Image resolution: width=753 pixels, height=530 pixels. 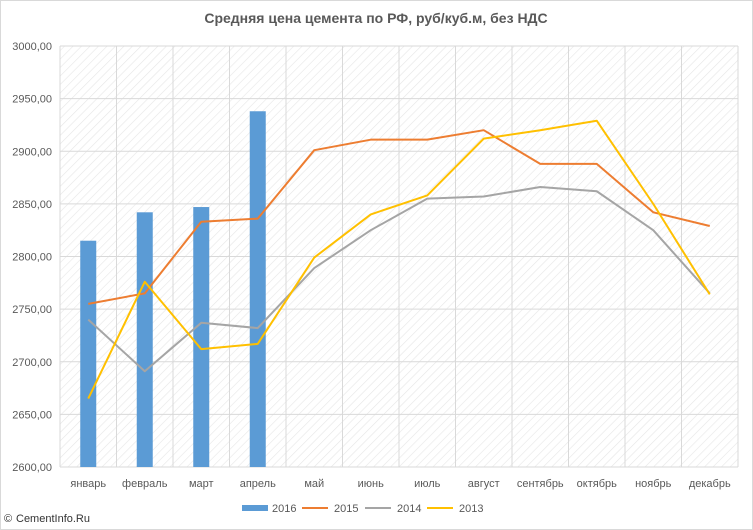 I want to click on x-tick-label: декабрь, so click(x=710, y=484).